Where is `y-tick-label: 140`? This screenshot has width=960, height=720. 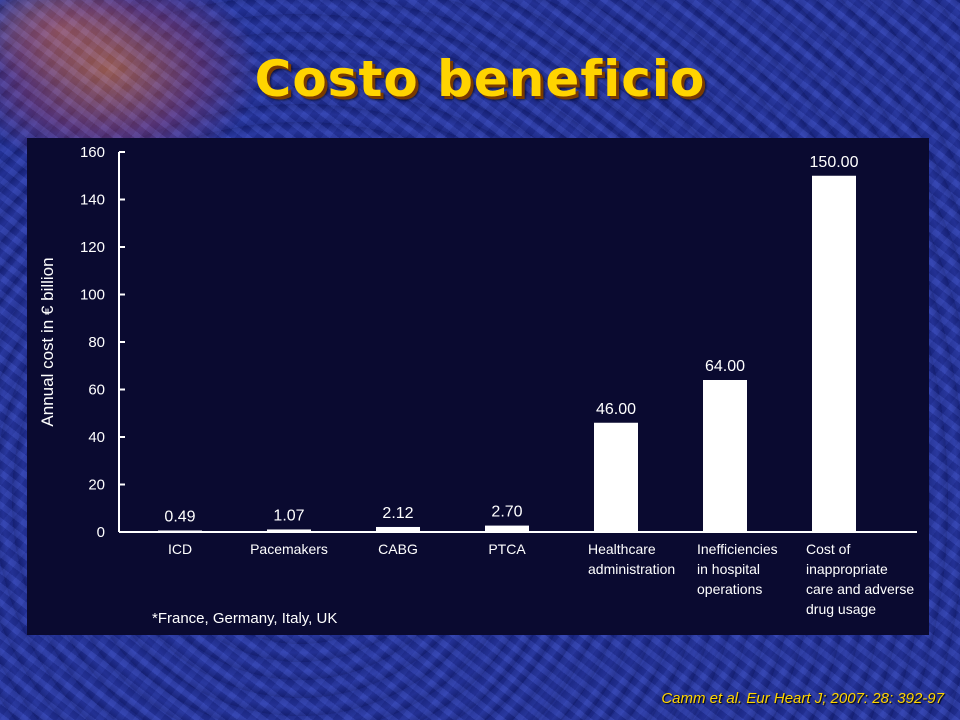 y-tick-label: 140 is located at coordinates (92, 200).